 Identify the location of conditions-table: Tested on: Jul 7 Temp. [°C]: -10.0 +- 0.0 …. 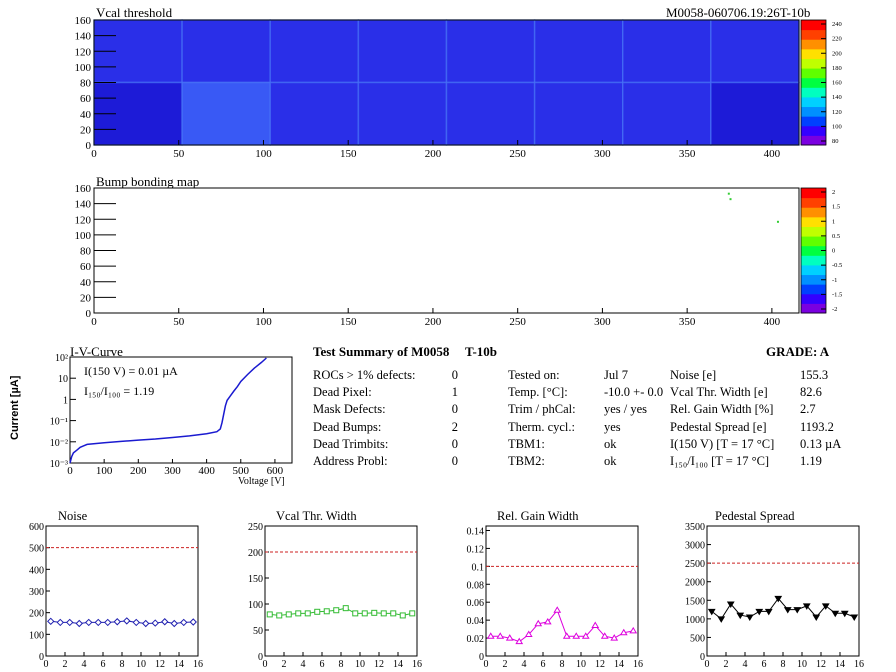
(588, 418).